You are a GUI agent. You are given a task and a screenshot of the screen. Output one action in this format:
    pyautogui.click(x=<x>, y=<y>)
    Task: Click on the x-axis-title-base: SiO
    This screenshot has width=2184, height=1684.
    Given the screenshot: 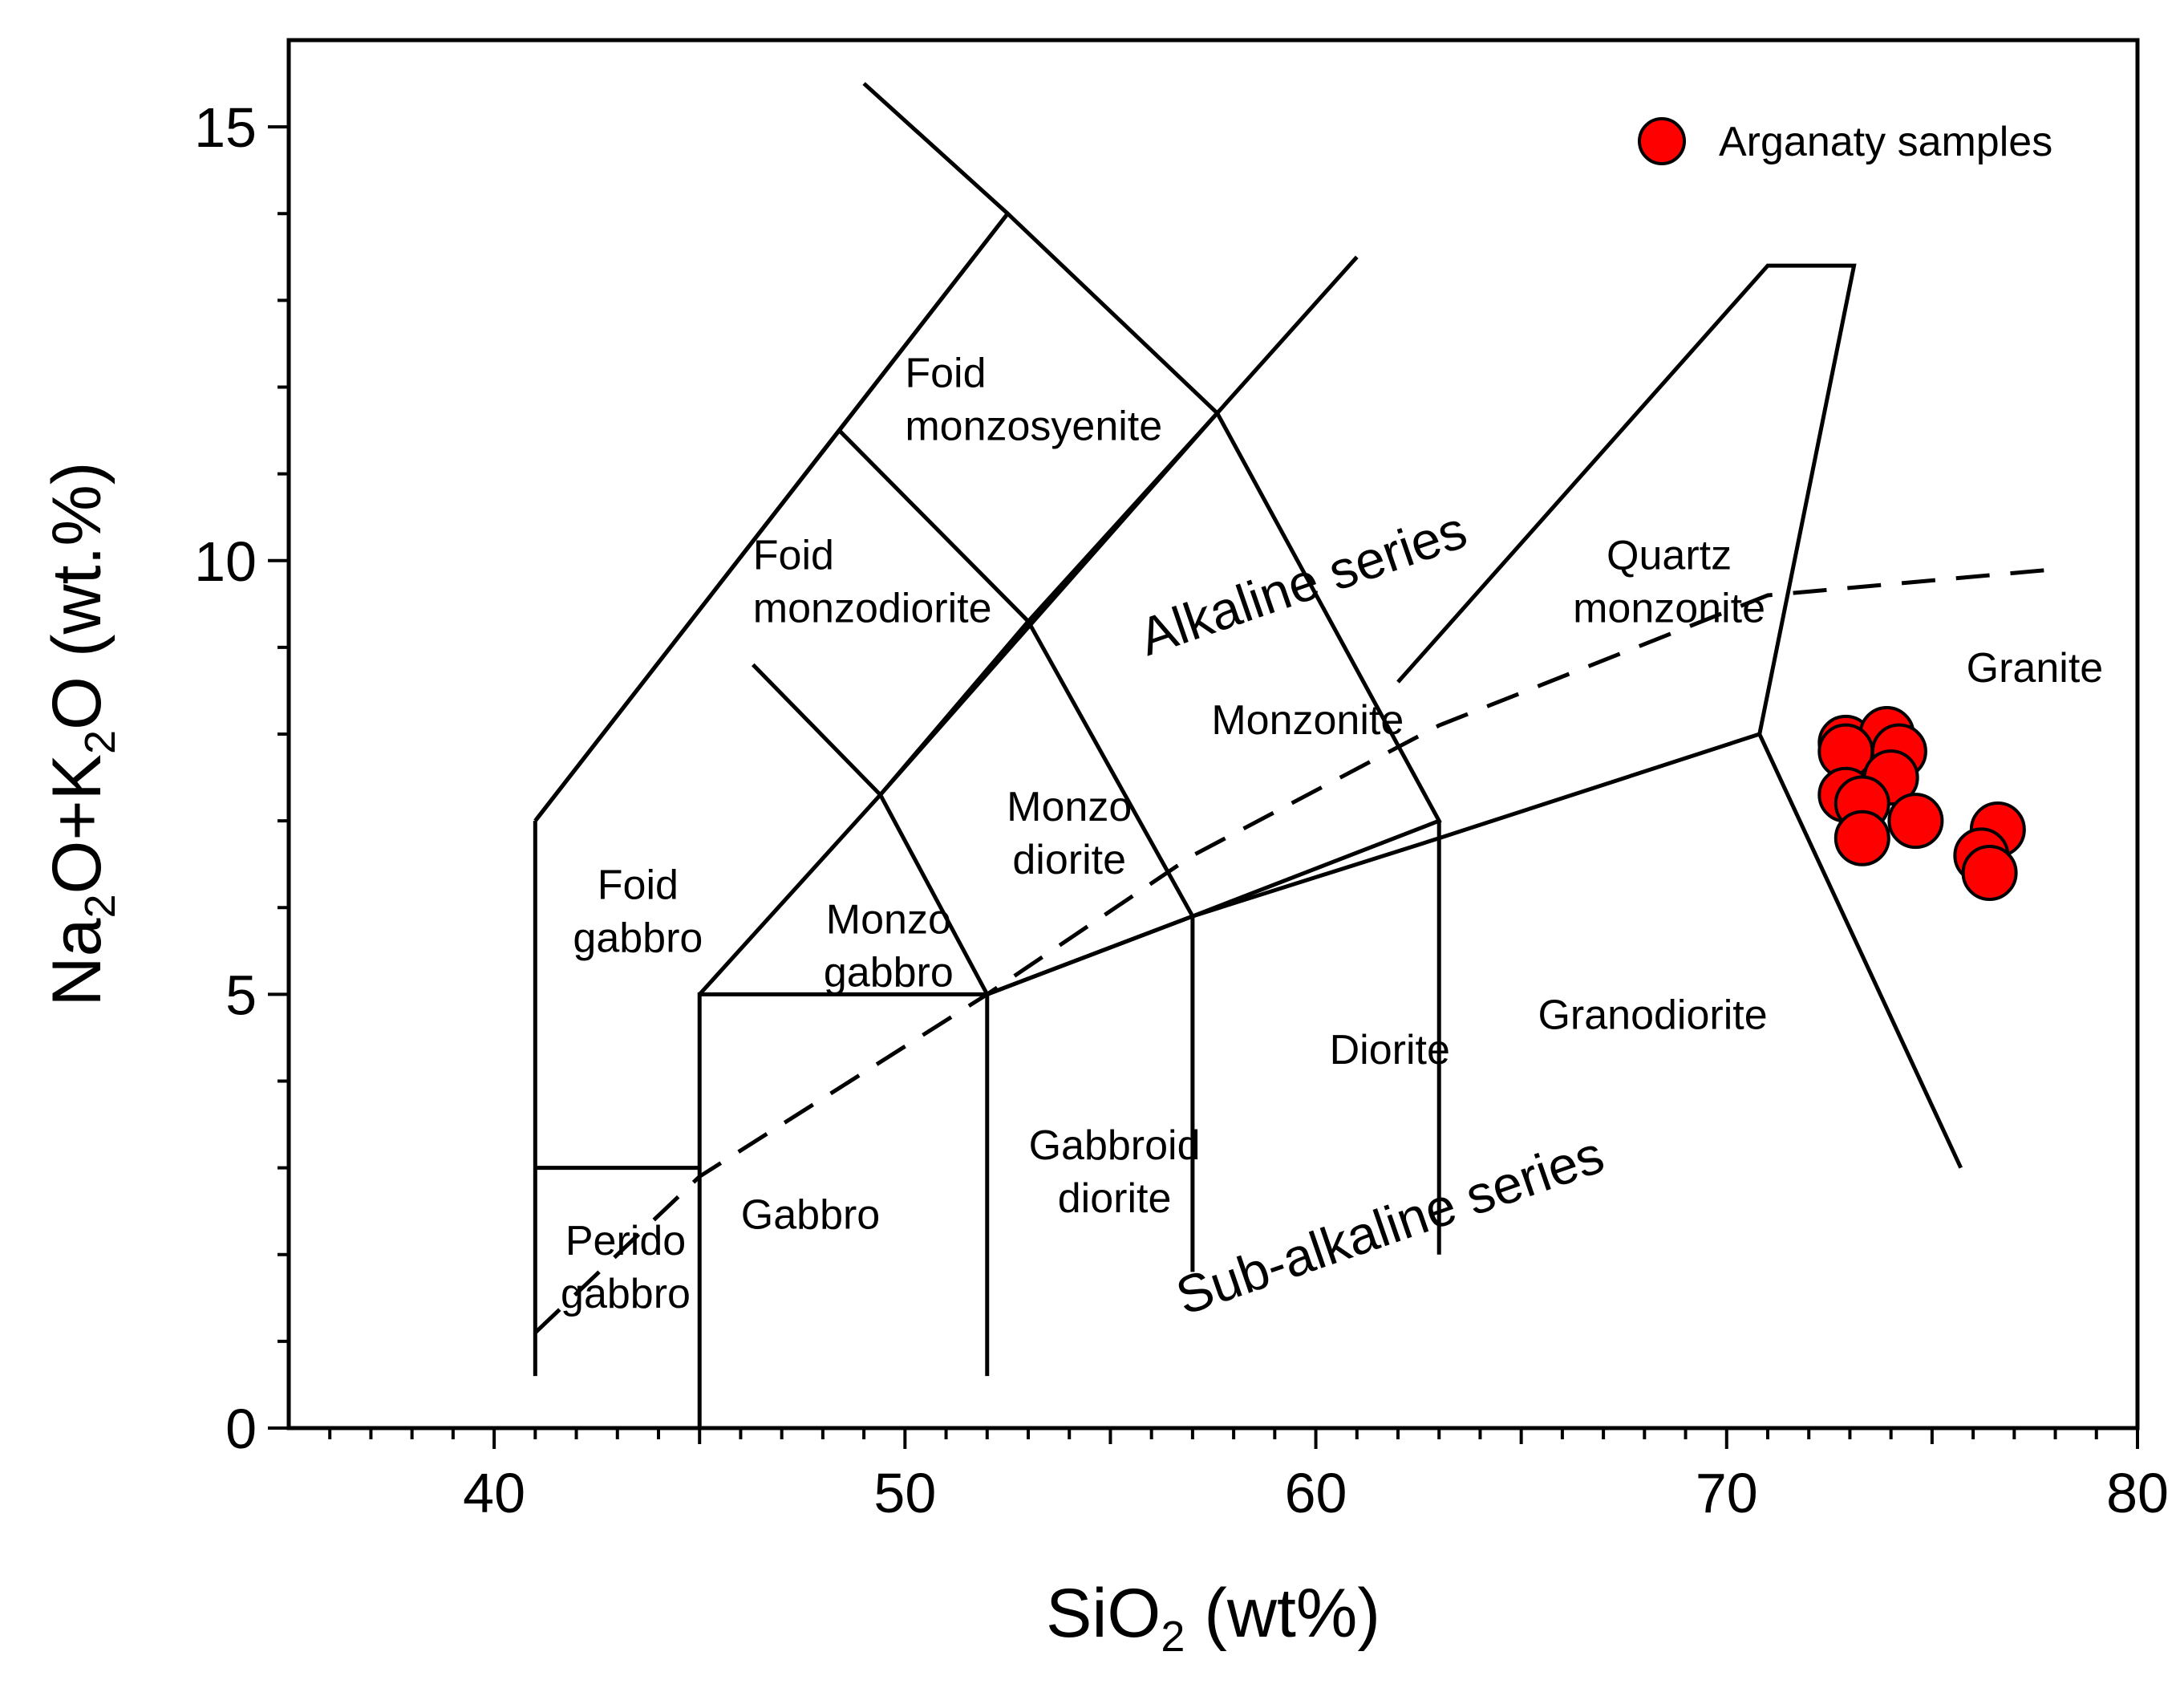 What is the action you would take?
    pyautogui.click(x=1104, y=1614)
    